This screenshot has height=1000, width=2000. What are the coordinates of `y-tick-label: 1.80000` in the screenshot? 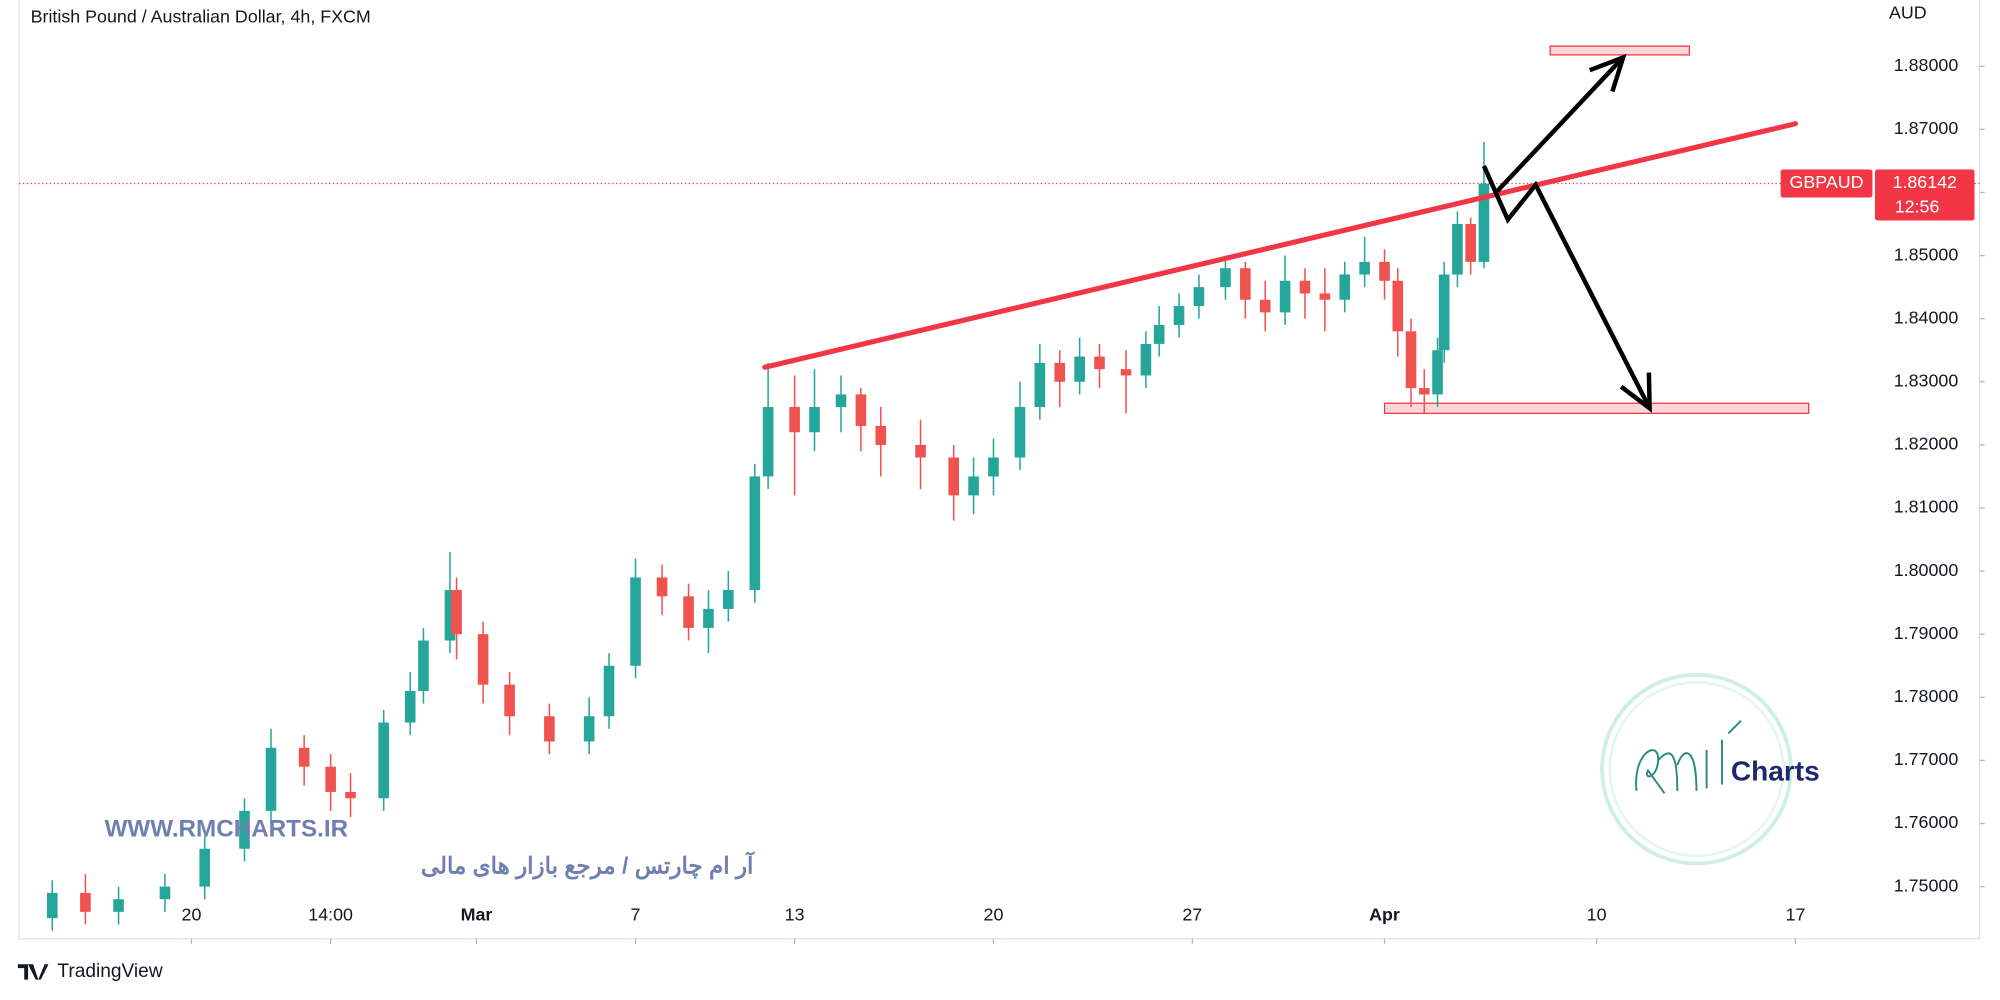 It's located at (1926, 570).